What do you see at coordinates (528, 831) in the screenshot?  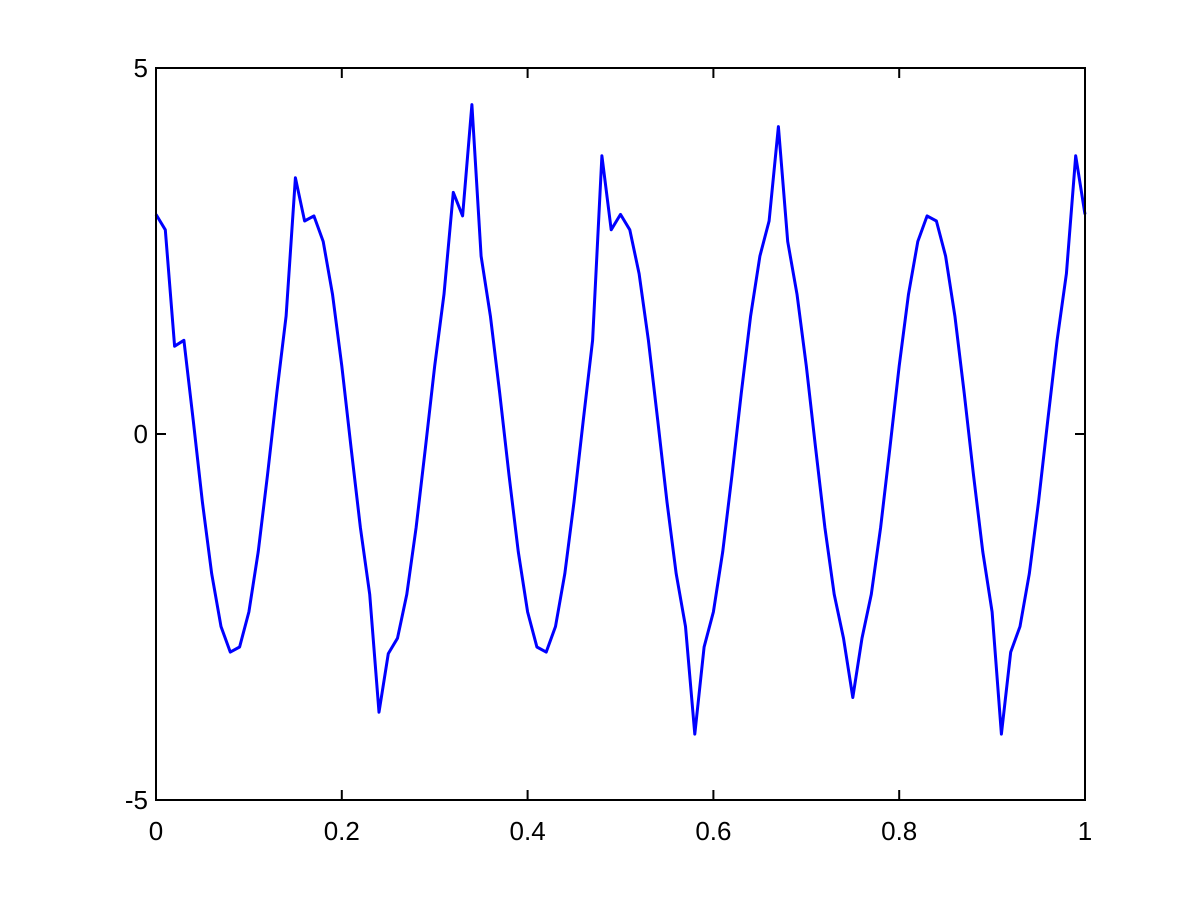 I see `x-tick-label: 0.4` at bounding box center [528, 831].